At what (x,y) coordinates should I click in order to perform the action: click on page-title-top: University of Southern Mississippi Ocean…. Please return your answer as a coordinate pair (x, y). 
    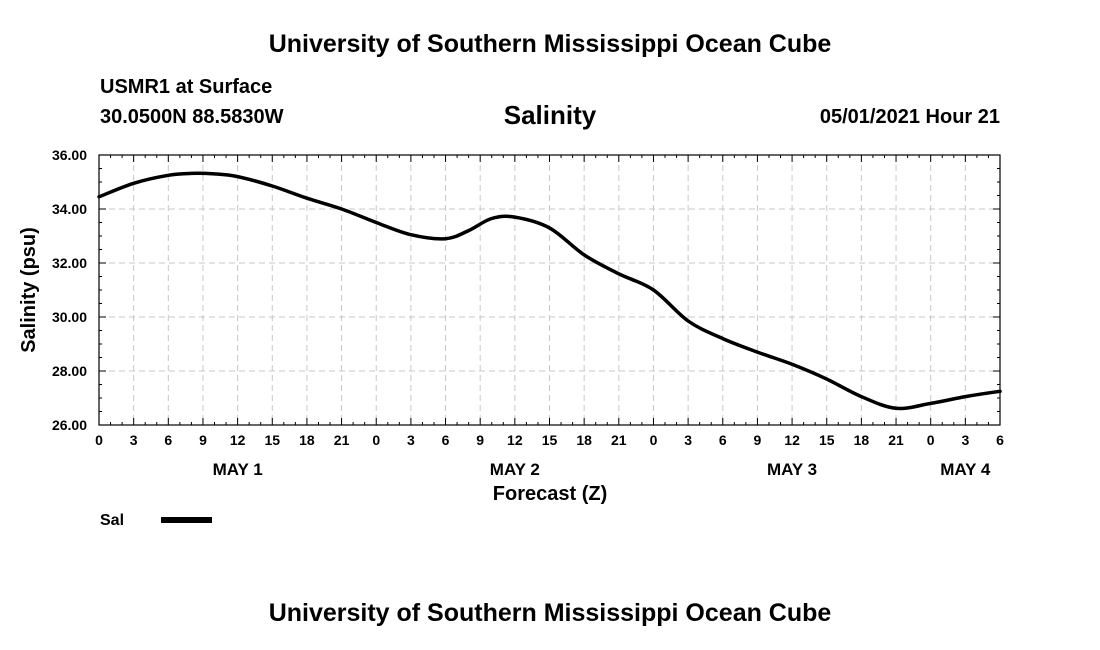
    Looking at the image, I should click on (550, 44).